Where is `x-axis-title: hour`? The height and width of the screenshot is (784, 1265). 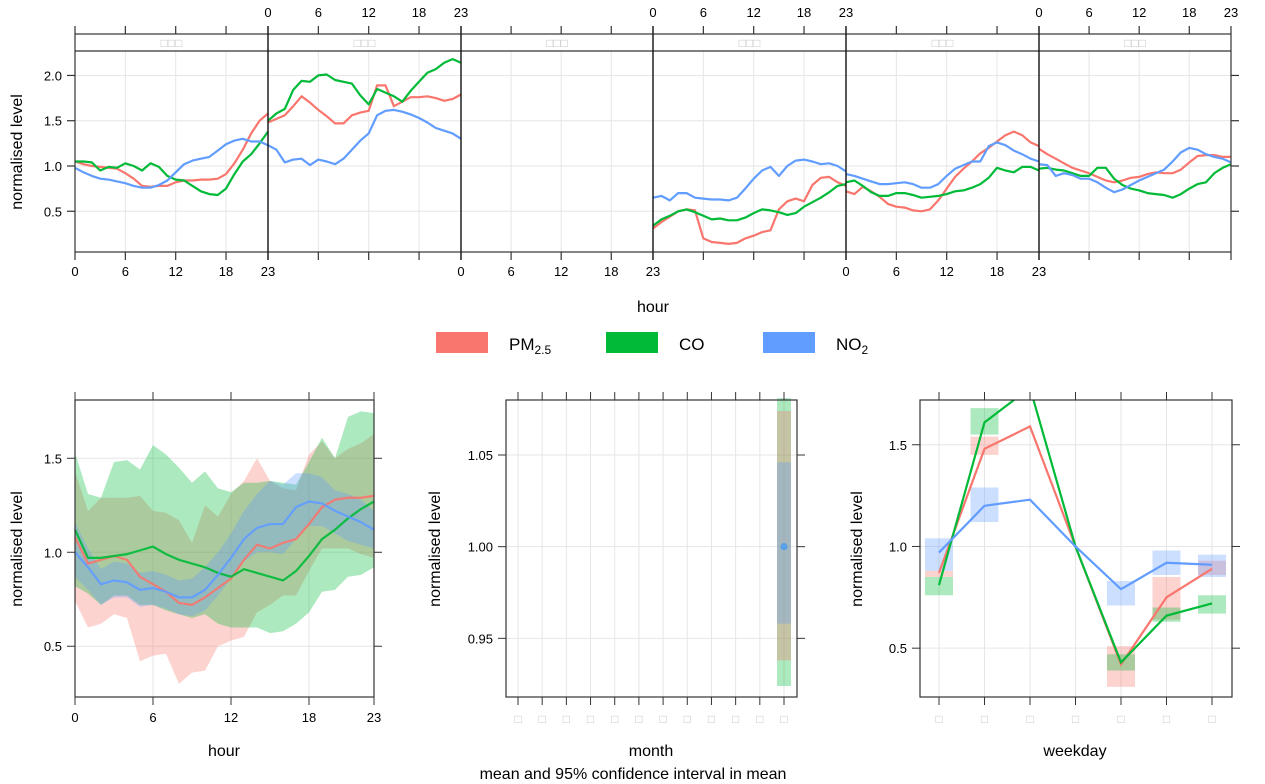
x-axis-title: hour is located at coordinates (653, 307).